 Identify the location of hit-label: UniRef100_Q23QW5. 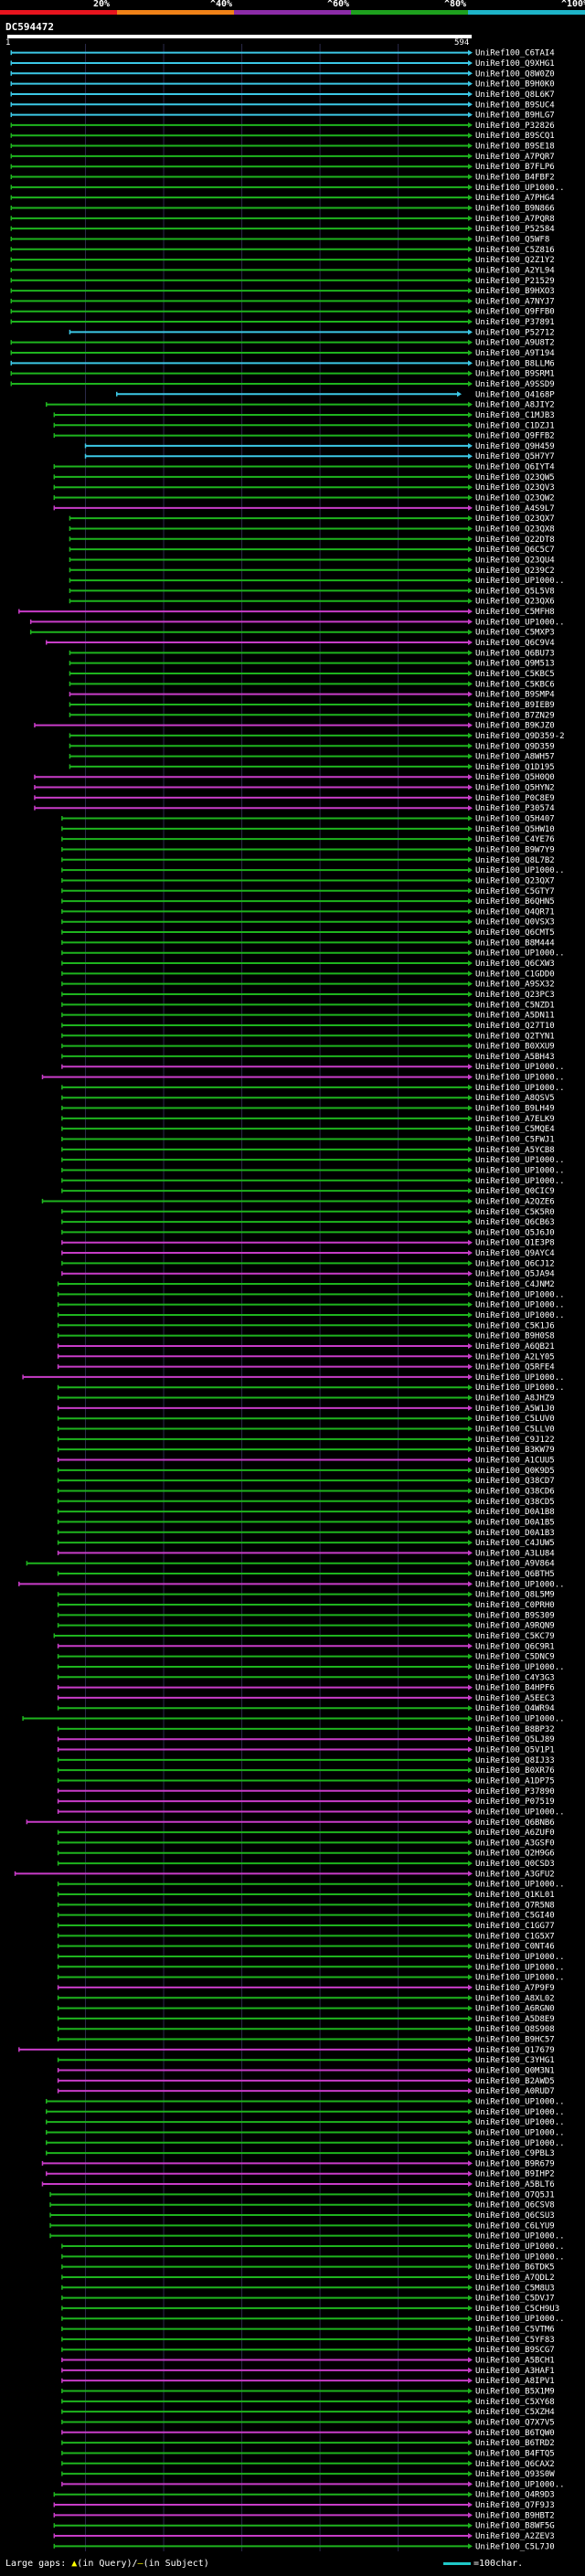
(515, 477).